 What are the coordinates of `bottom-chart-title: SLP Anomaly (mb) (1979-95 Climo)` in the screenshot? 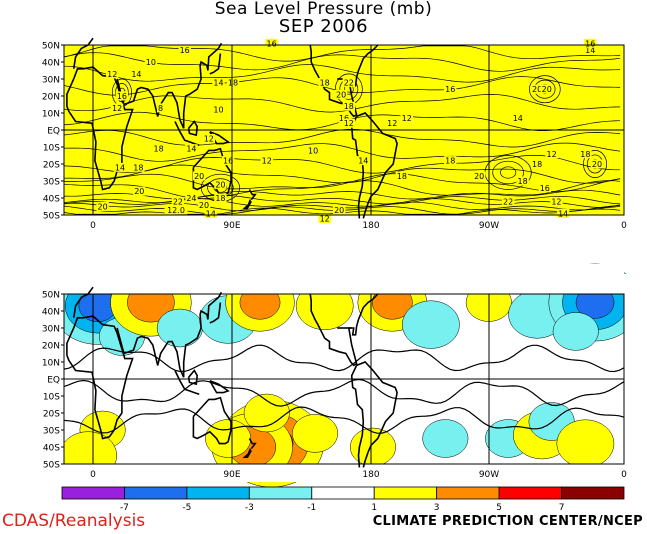 It's located at (323, 272).